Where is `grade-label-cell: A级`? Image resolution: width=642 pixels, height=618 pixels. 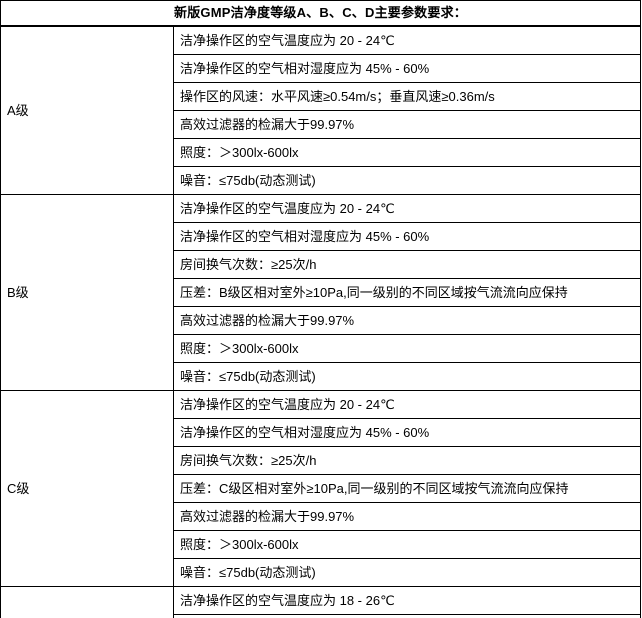
grade-label-cell: A级 is located at coordinates (87, 110).